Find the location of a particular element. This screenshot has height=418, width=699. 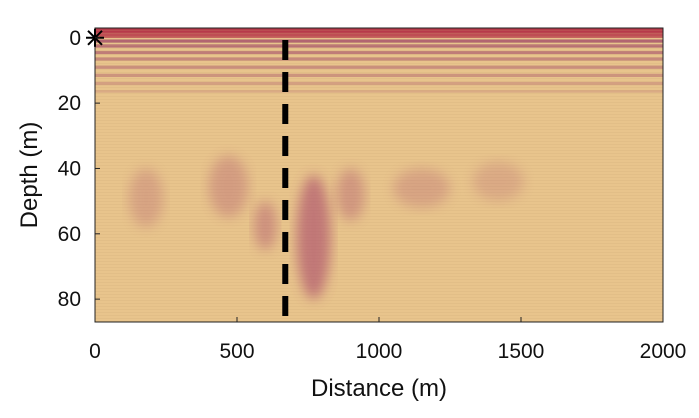

y-tick-label: 60 is located at coordinates (69, 234).